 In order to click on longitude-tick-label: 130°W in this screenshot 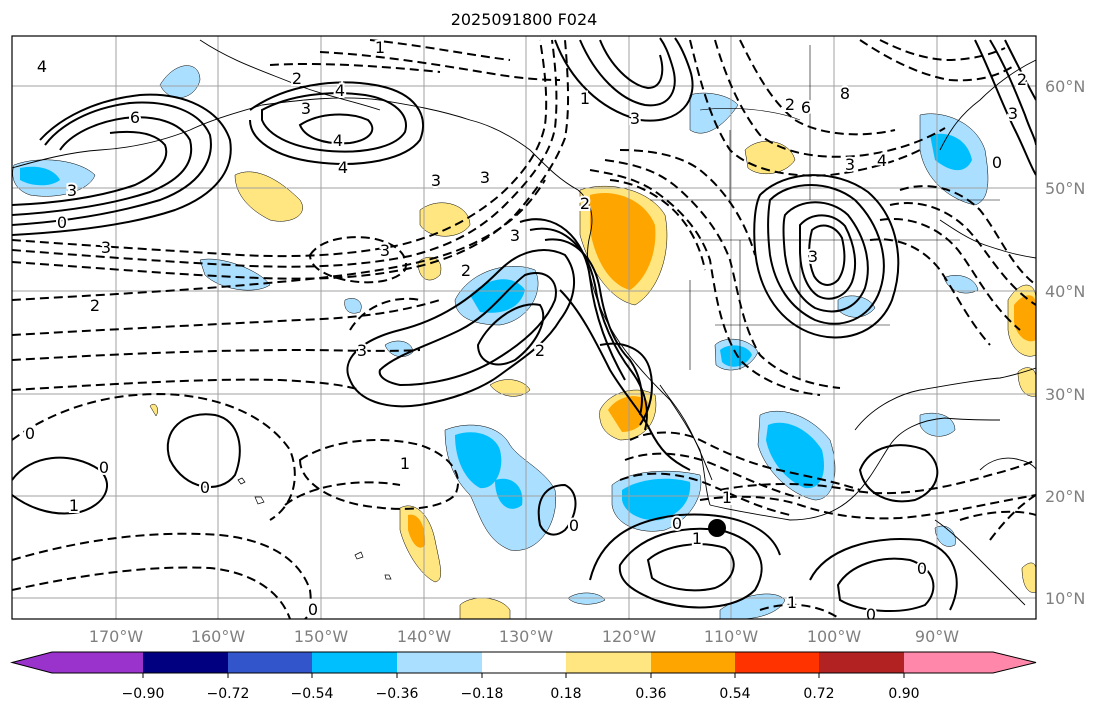, I will do `click(526, 636)`.